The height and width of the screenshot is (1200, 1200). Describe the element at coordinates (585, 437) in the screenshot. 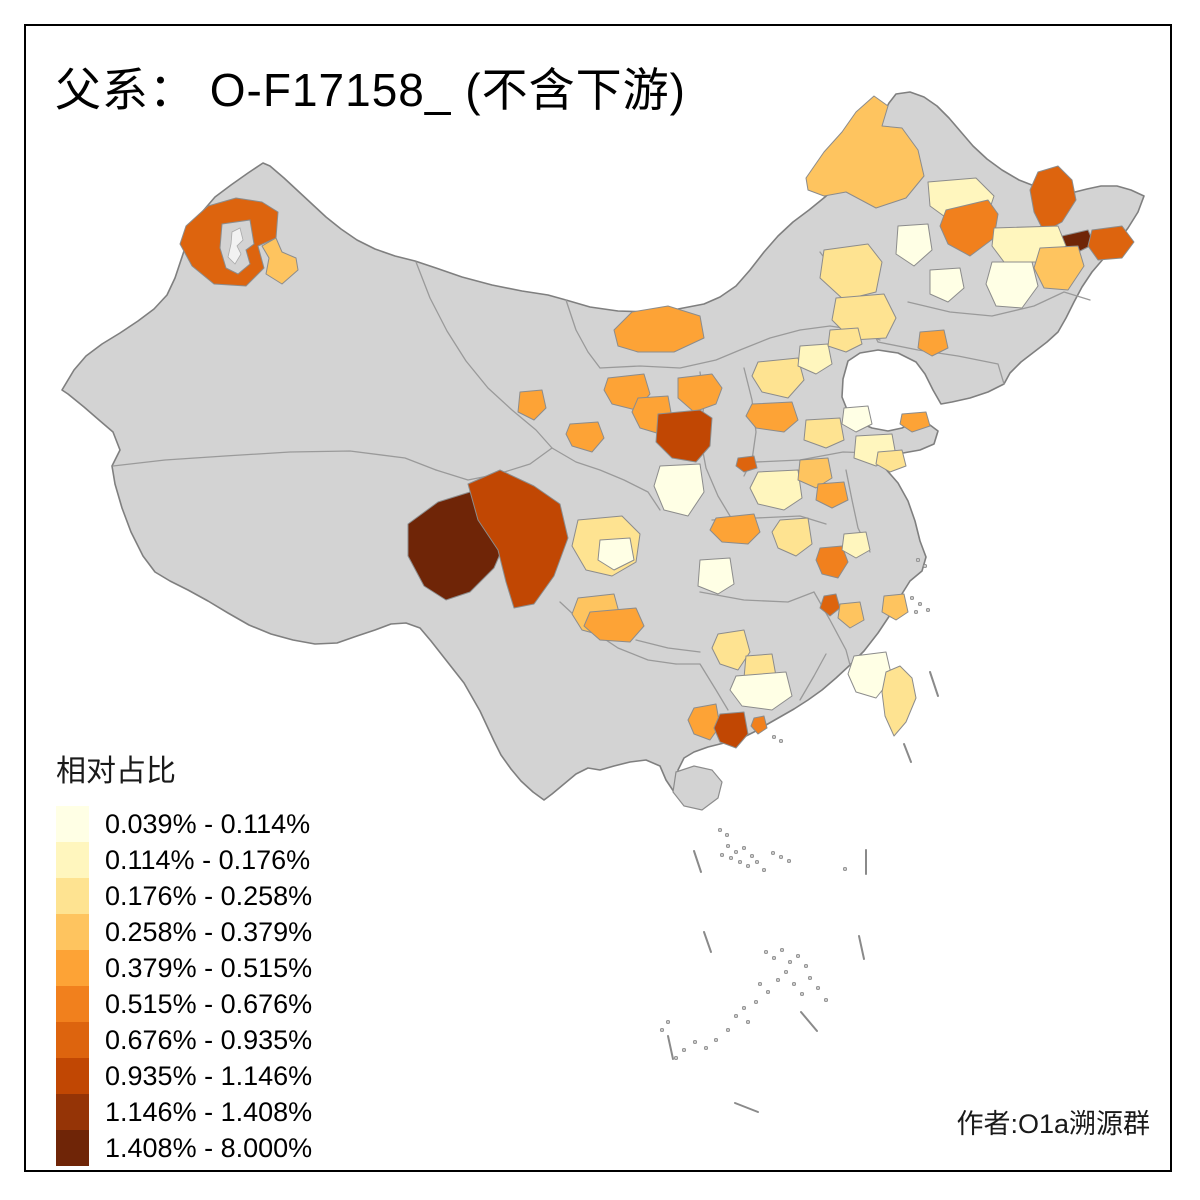

I see `map-region-r21` at that location.